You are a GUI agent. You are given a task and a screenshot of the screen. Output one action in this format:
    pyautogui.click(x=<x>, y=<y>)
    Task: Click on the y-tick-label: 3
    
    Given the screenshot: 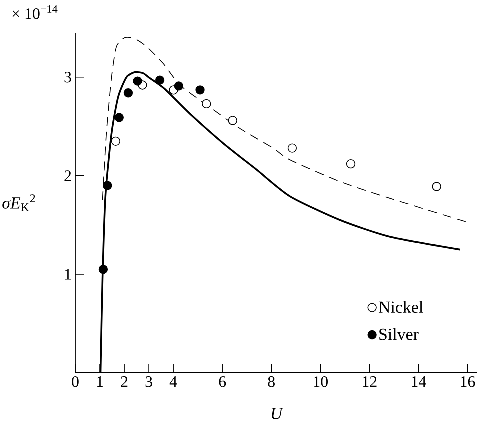 What is the action you would take?
    pyautogui.click(x=68, y=77)
    